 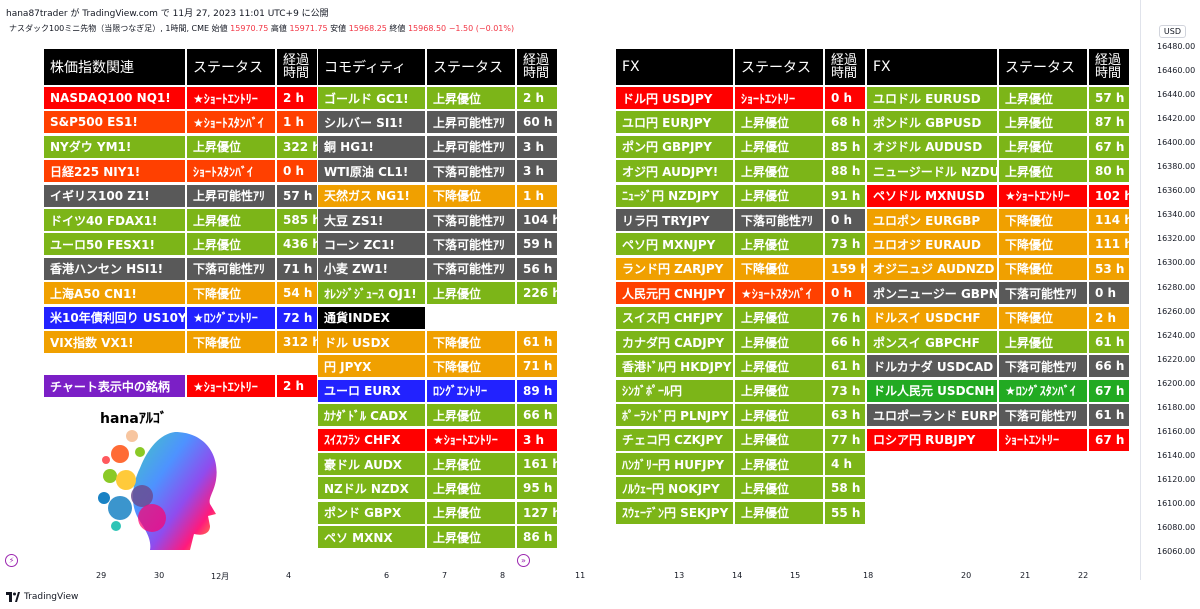 What do you see at coordinates (371, 390) in the screenshot?
I see `name-cell: ユーロ EURX` at bounding box center [371, 390].